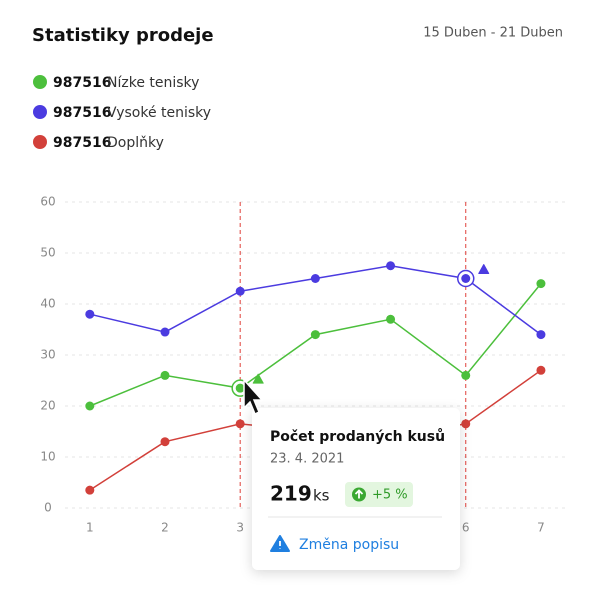 This screenshot has width=600, height=600. I want to click on tooltip-value: 219, so click(291, 494).